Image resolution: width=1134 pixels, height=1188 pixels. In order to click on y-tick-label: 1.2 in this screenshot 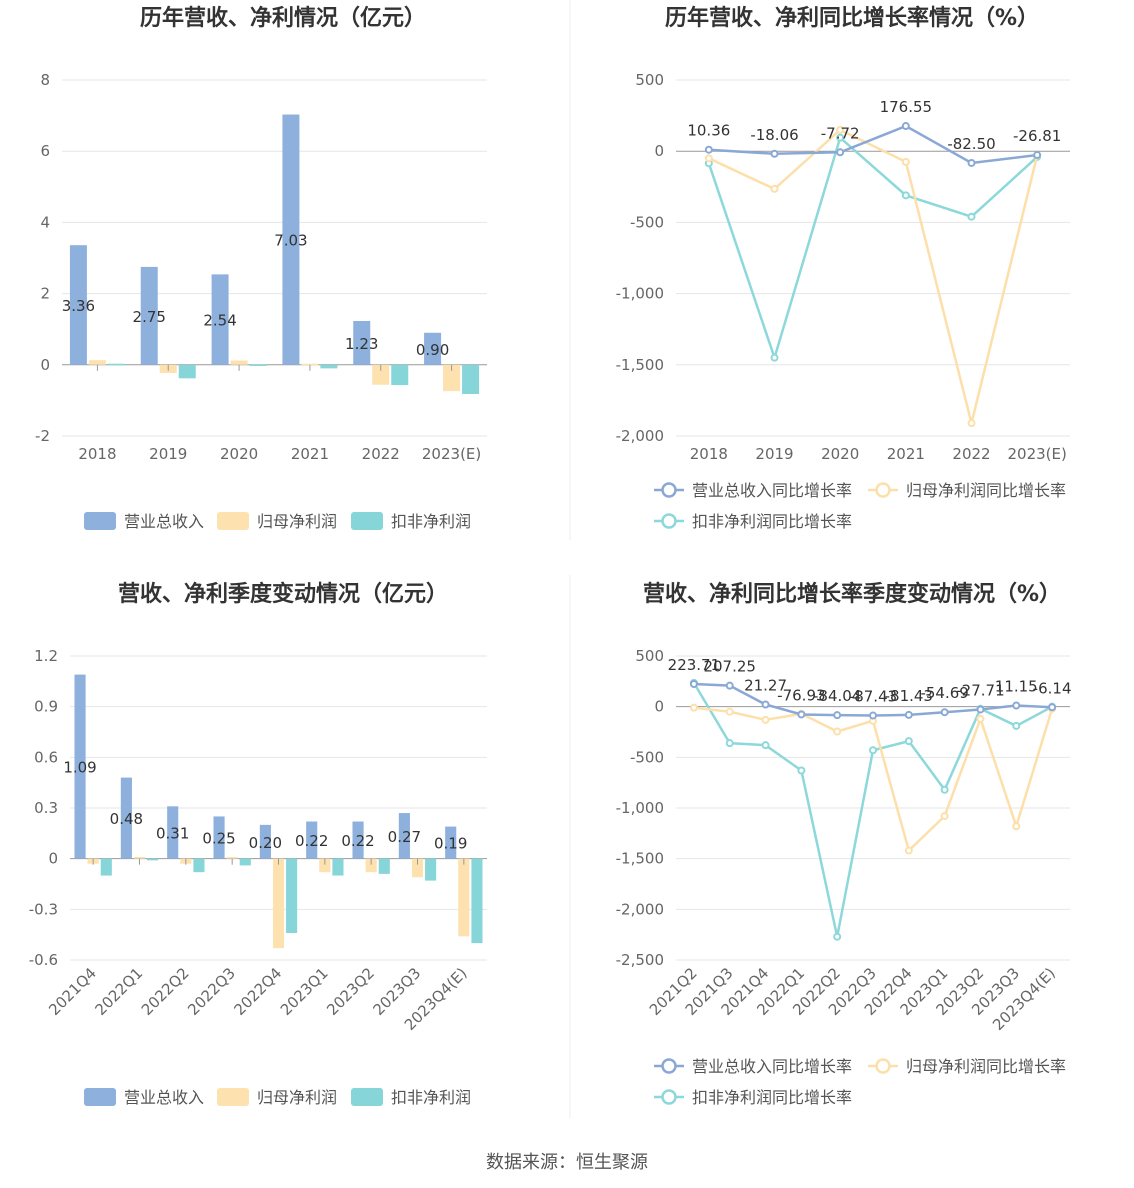, I will do `click(46, 656)`.